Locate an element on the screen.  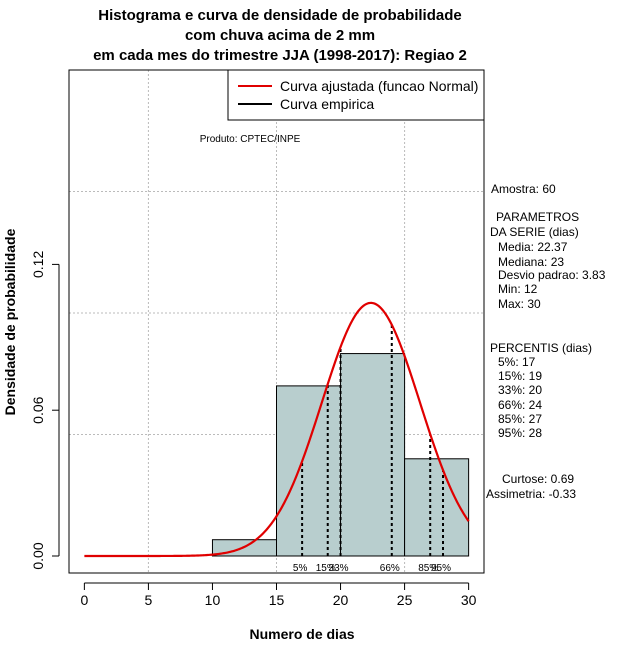
x-tick-label: 15 is located at coordinates (277, 600).